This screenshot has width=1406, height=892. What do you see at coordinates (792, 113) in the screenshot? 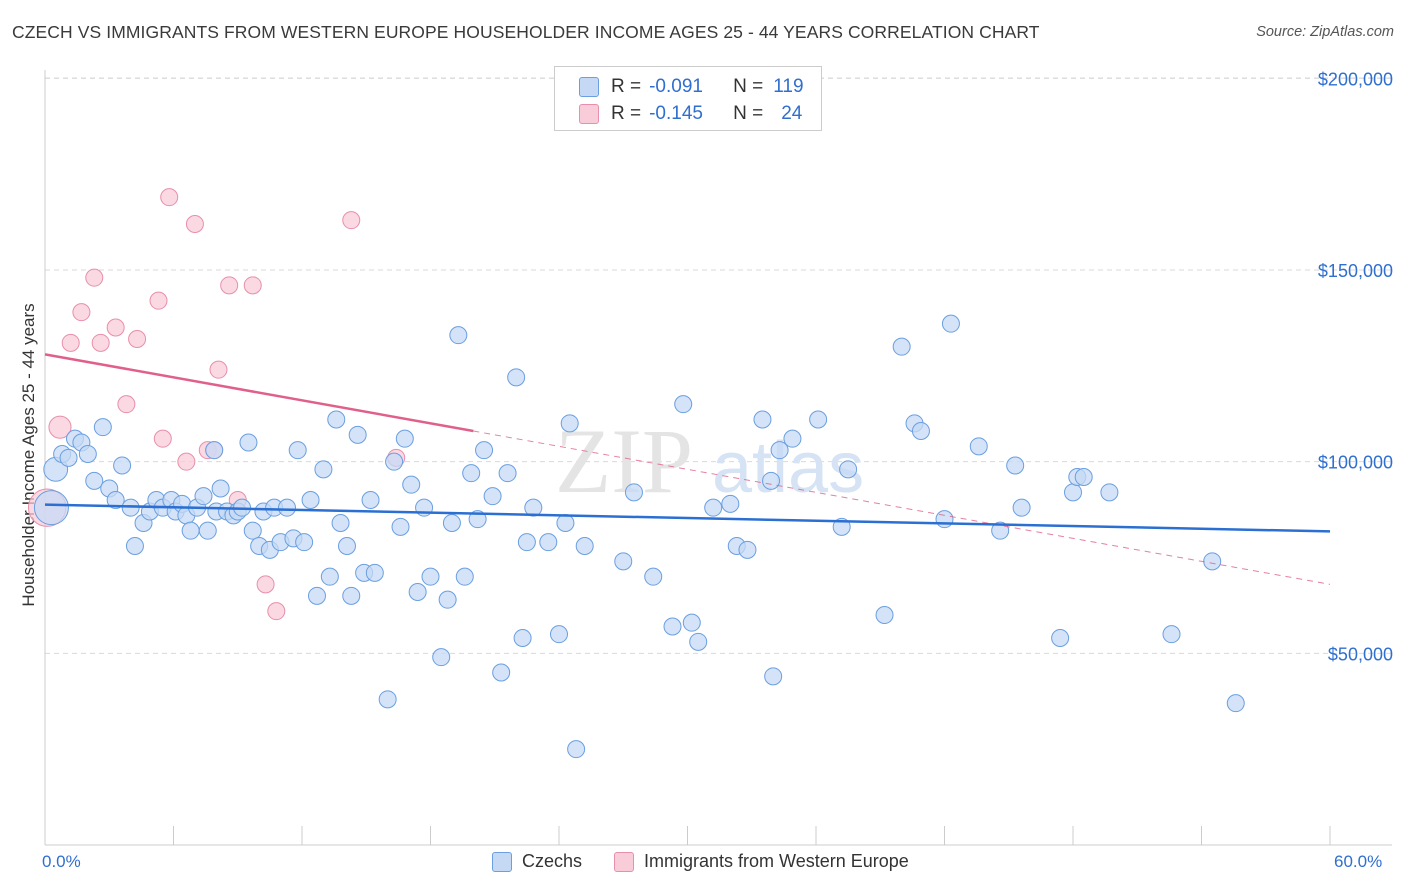
I see `n-value: 24` at bounding box center [792, 113].